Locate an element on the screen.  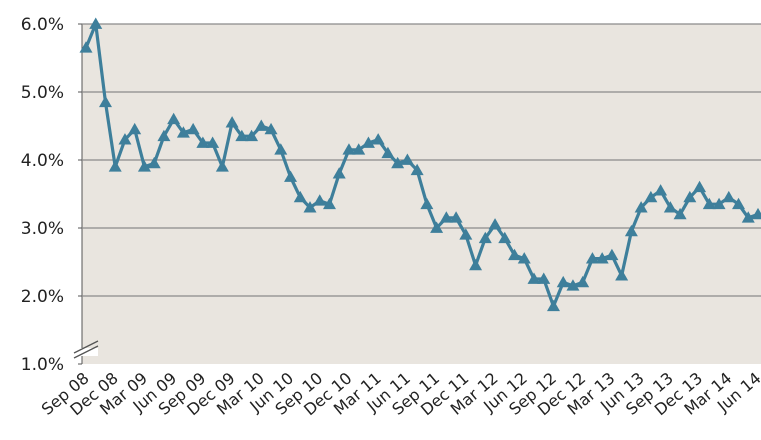
data-point is located at coordinates (95, 23).